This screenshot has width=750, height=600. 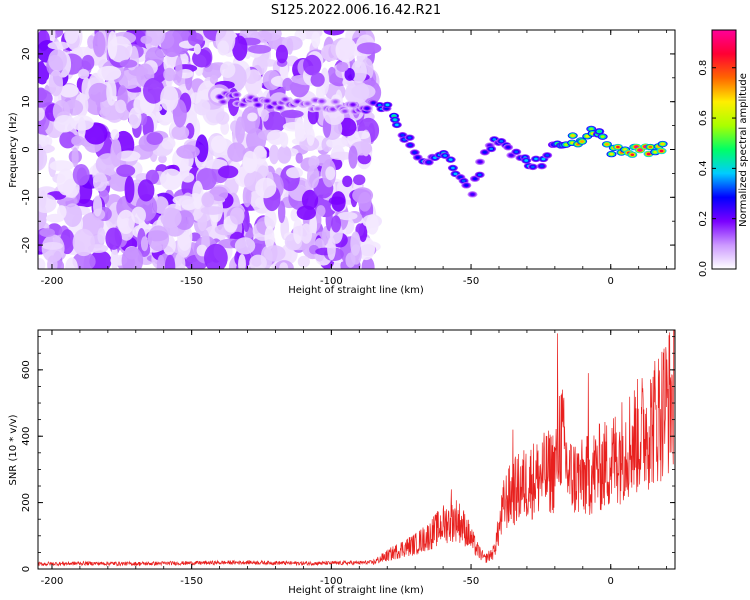 What do you see at coordinates (703, 118) in the screenshot?
I see `colorbar-tick-label: 0.6` at bounding box center [703, 118].